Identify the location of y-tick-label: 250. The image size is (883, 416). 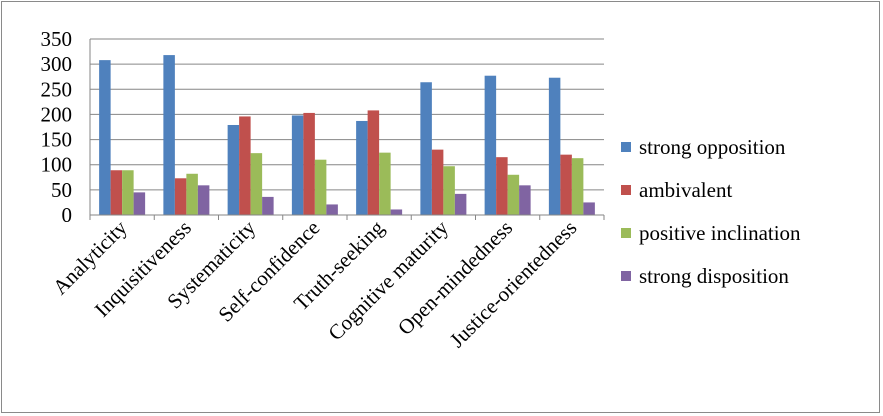
(57, 89).